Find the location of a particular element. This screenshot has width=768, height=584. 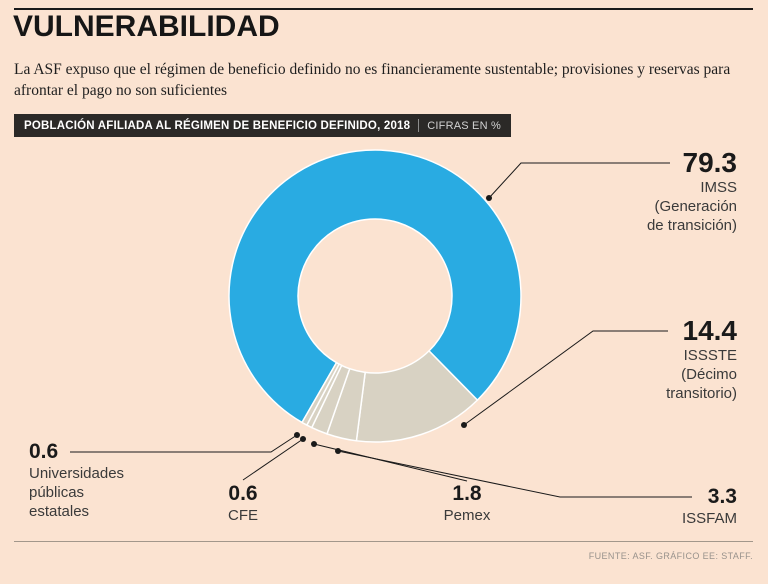

callout-imss: 79.3 IMSS (Generación de transición) is located at coordinates (692, 191).